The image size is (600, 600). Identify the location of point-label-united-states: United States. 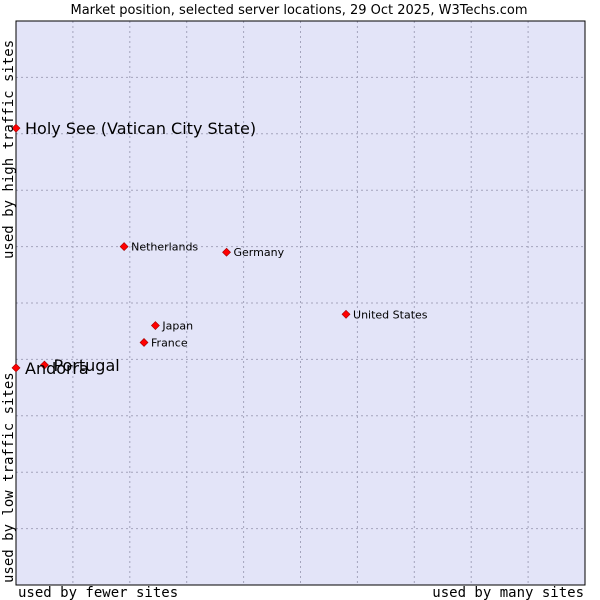
(390, 314).